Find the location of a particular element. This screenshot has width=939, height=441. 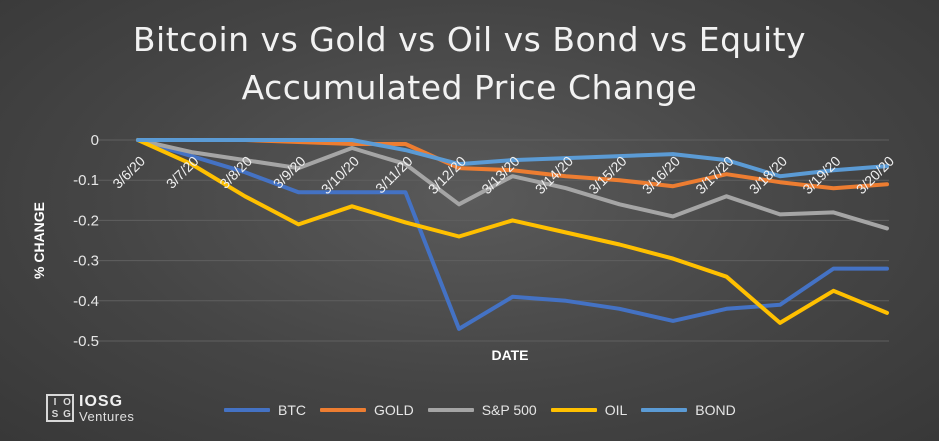

legend-item: BTC is located at coordinates (265, 410).